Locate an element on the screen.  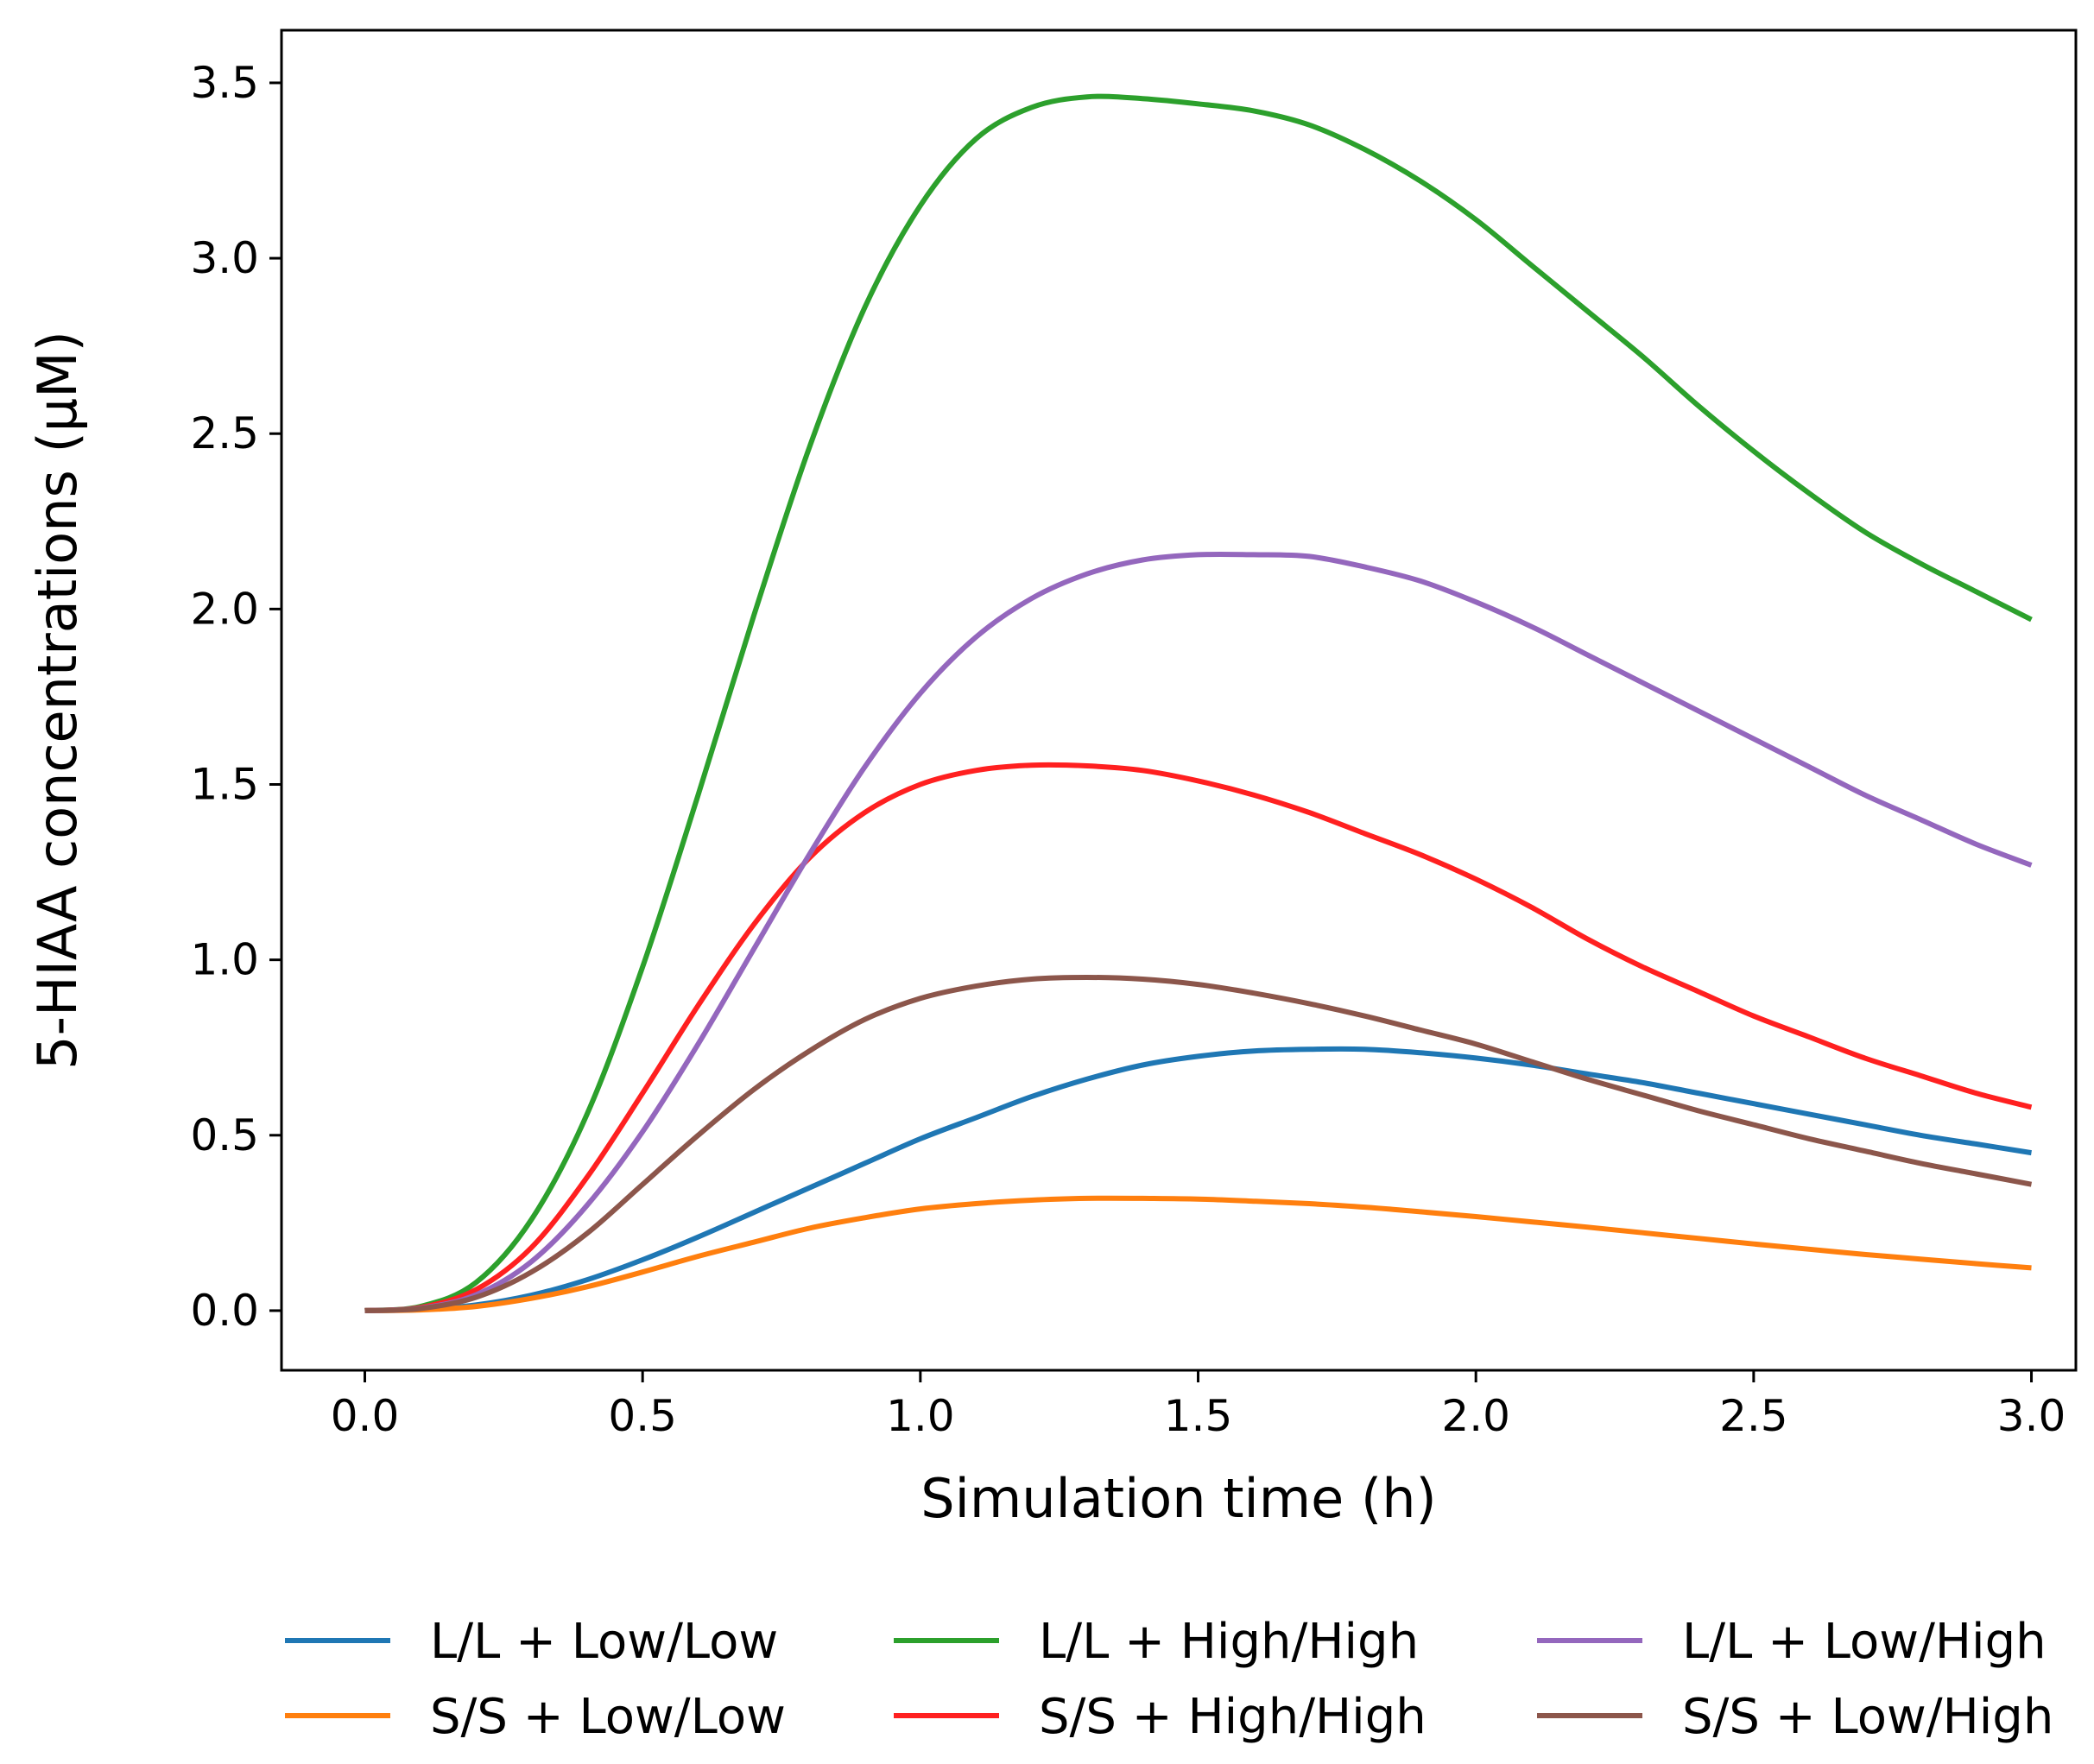
x-axis-ticks: 0.0 0.5 1.0 1.5 2.0 2.5 3.0 is located at coordinates (1198, 1406).